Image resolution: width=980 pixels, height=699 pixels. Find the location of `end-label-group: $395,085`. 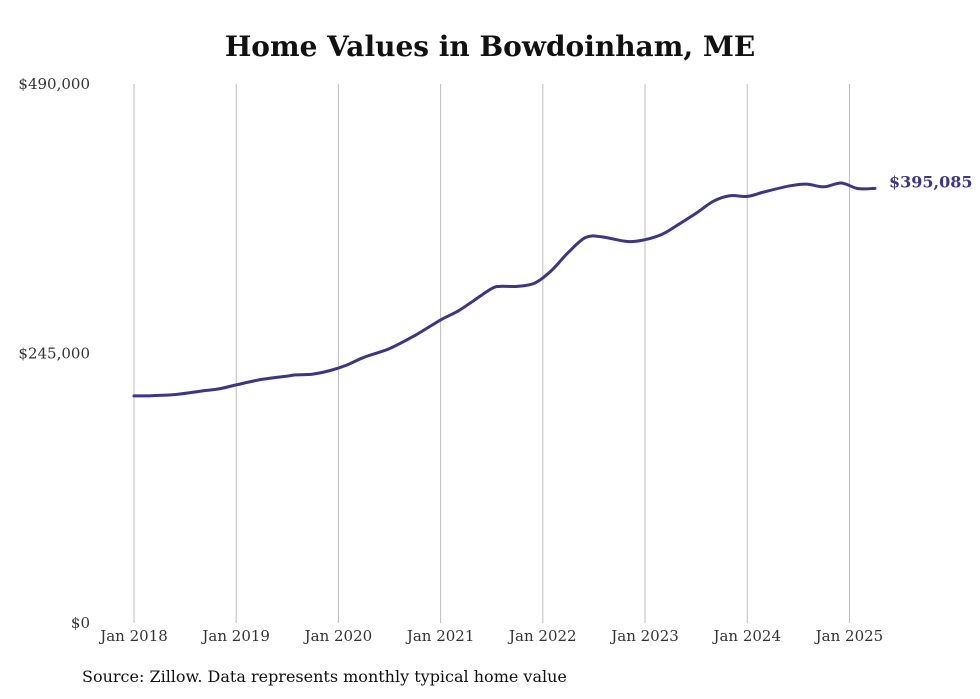

end-label-group: $395,085 is located at coordinates (931, 181).